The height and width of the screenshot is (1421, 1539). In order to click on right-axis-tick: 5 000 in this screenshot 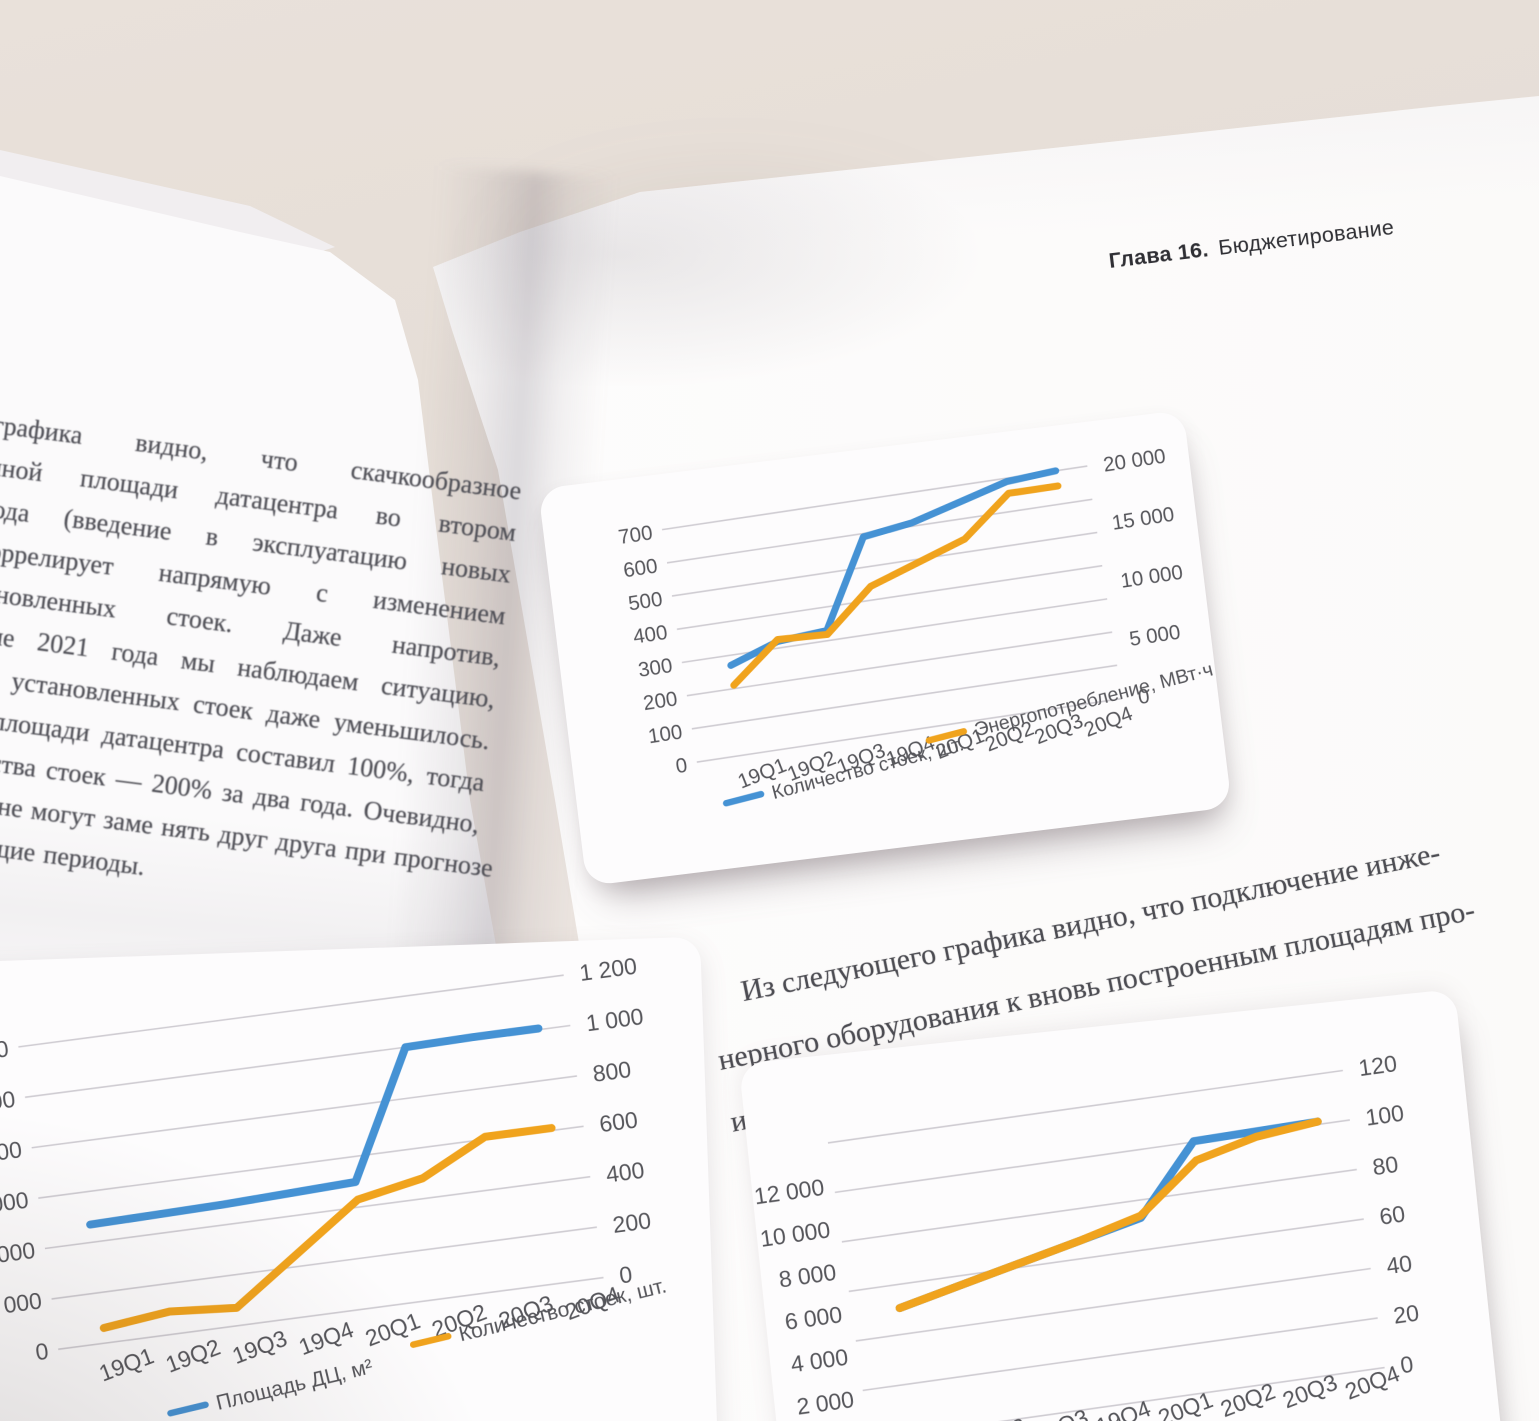, I will do `click(1155, 636)`.